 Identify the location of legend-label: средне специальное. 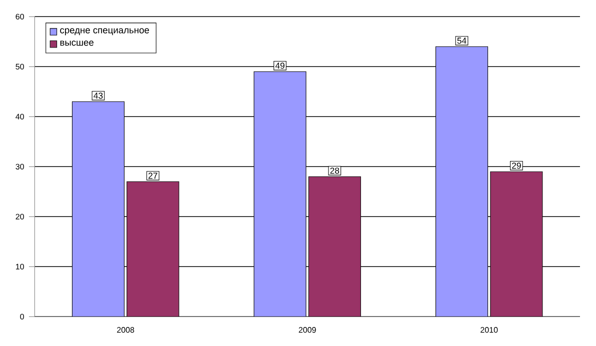
(105, 32).